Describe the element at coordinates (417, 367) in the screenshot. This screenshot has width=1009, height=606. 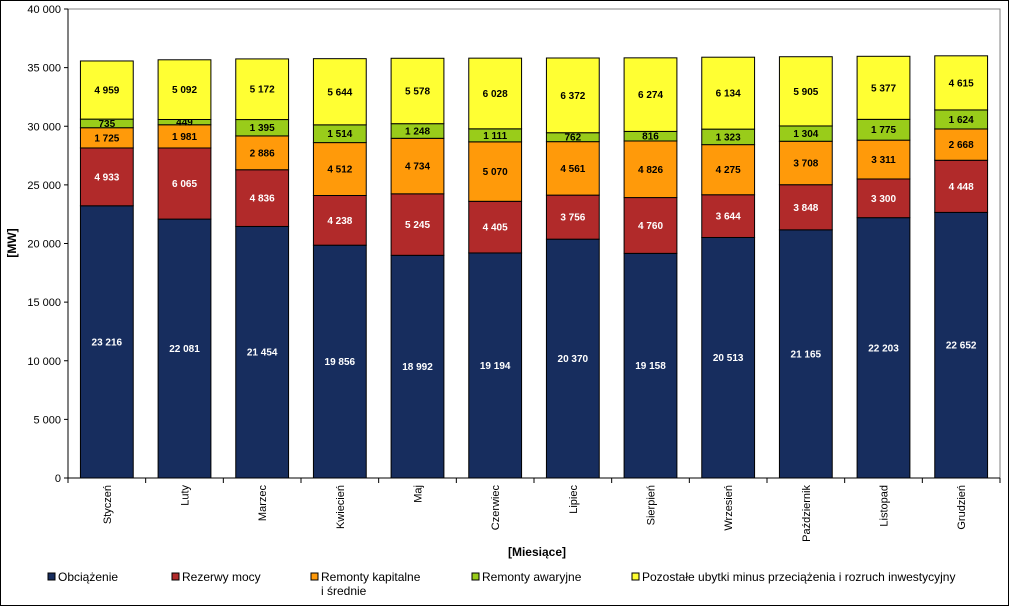
I see `data-label: 18 992` at that location.